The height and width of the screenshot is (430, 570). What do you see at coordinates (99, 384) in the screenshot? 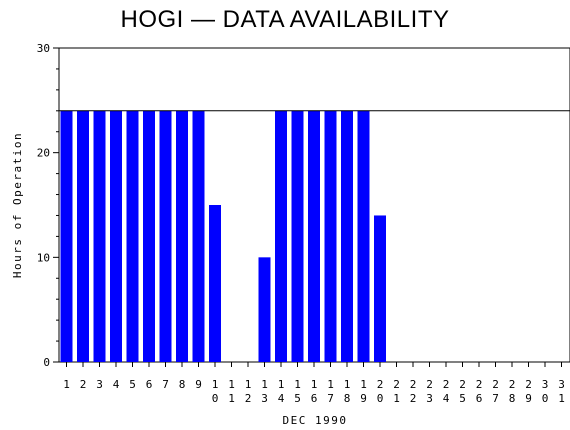
I see `x-tick-label: 3` at bounding box center [99, 384].